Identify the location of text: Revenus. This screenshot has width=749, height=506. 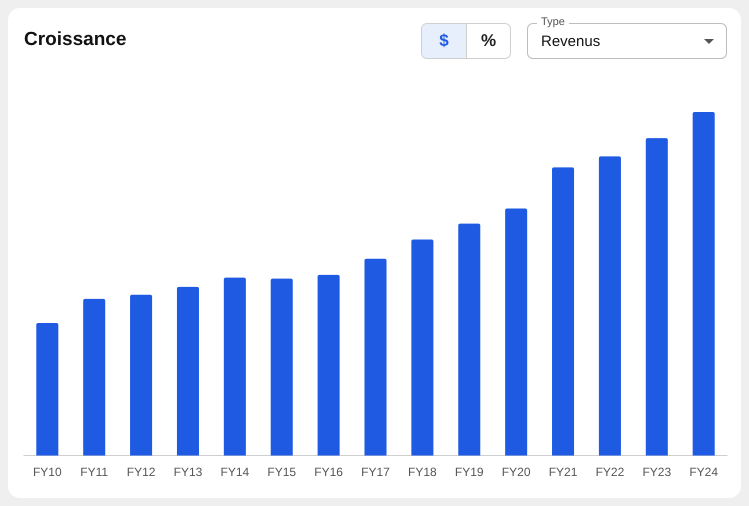
(570, 41).